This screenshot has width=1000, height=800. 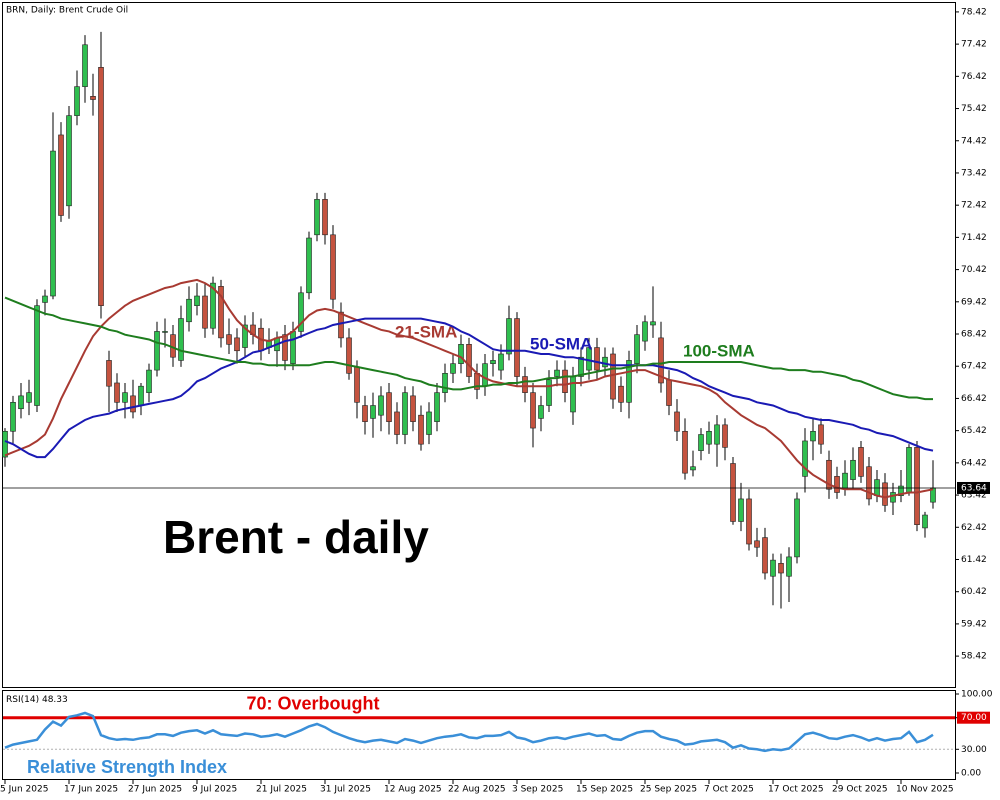 I want to click on y-tick-label: 72.42, so click(x=974, y=206).